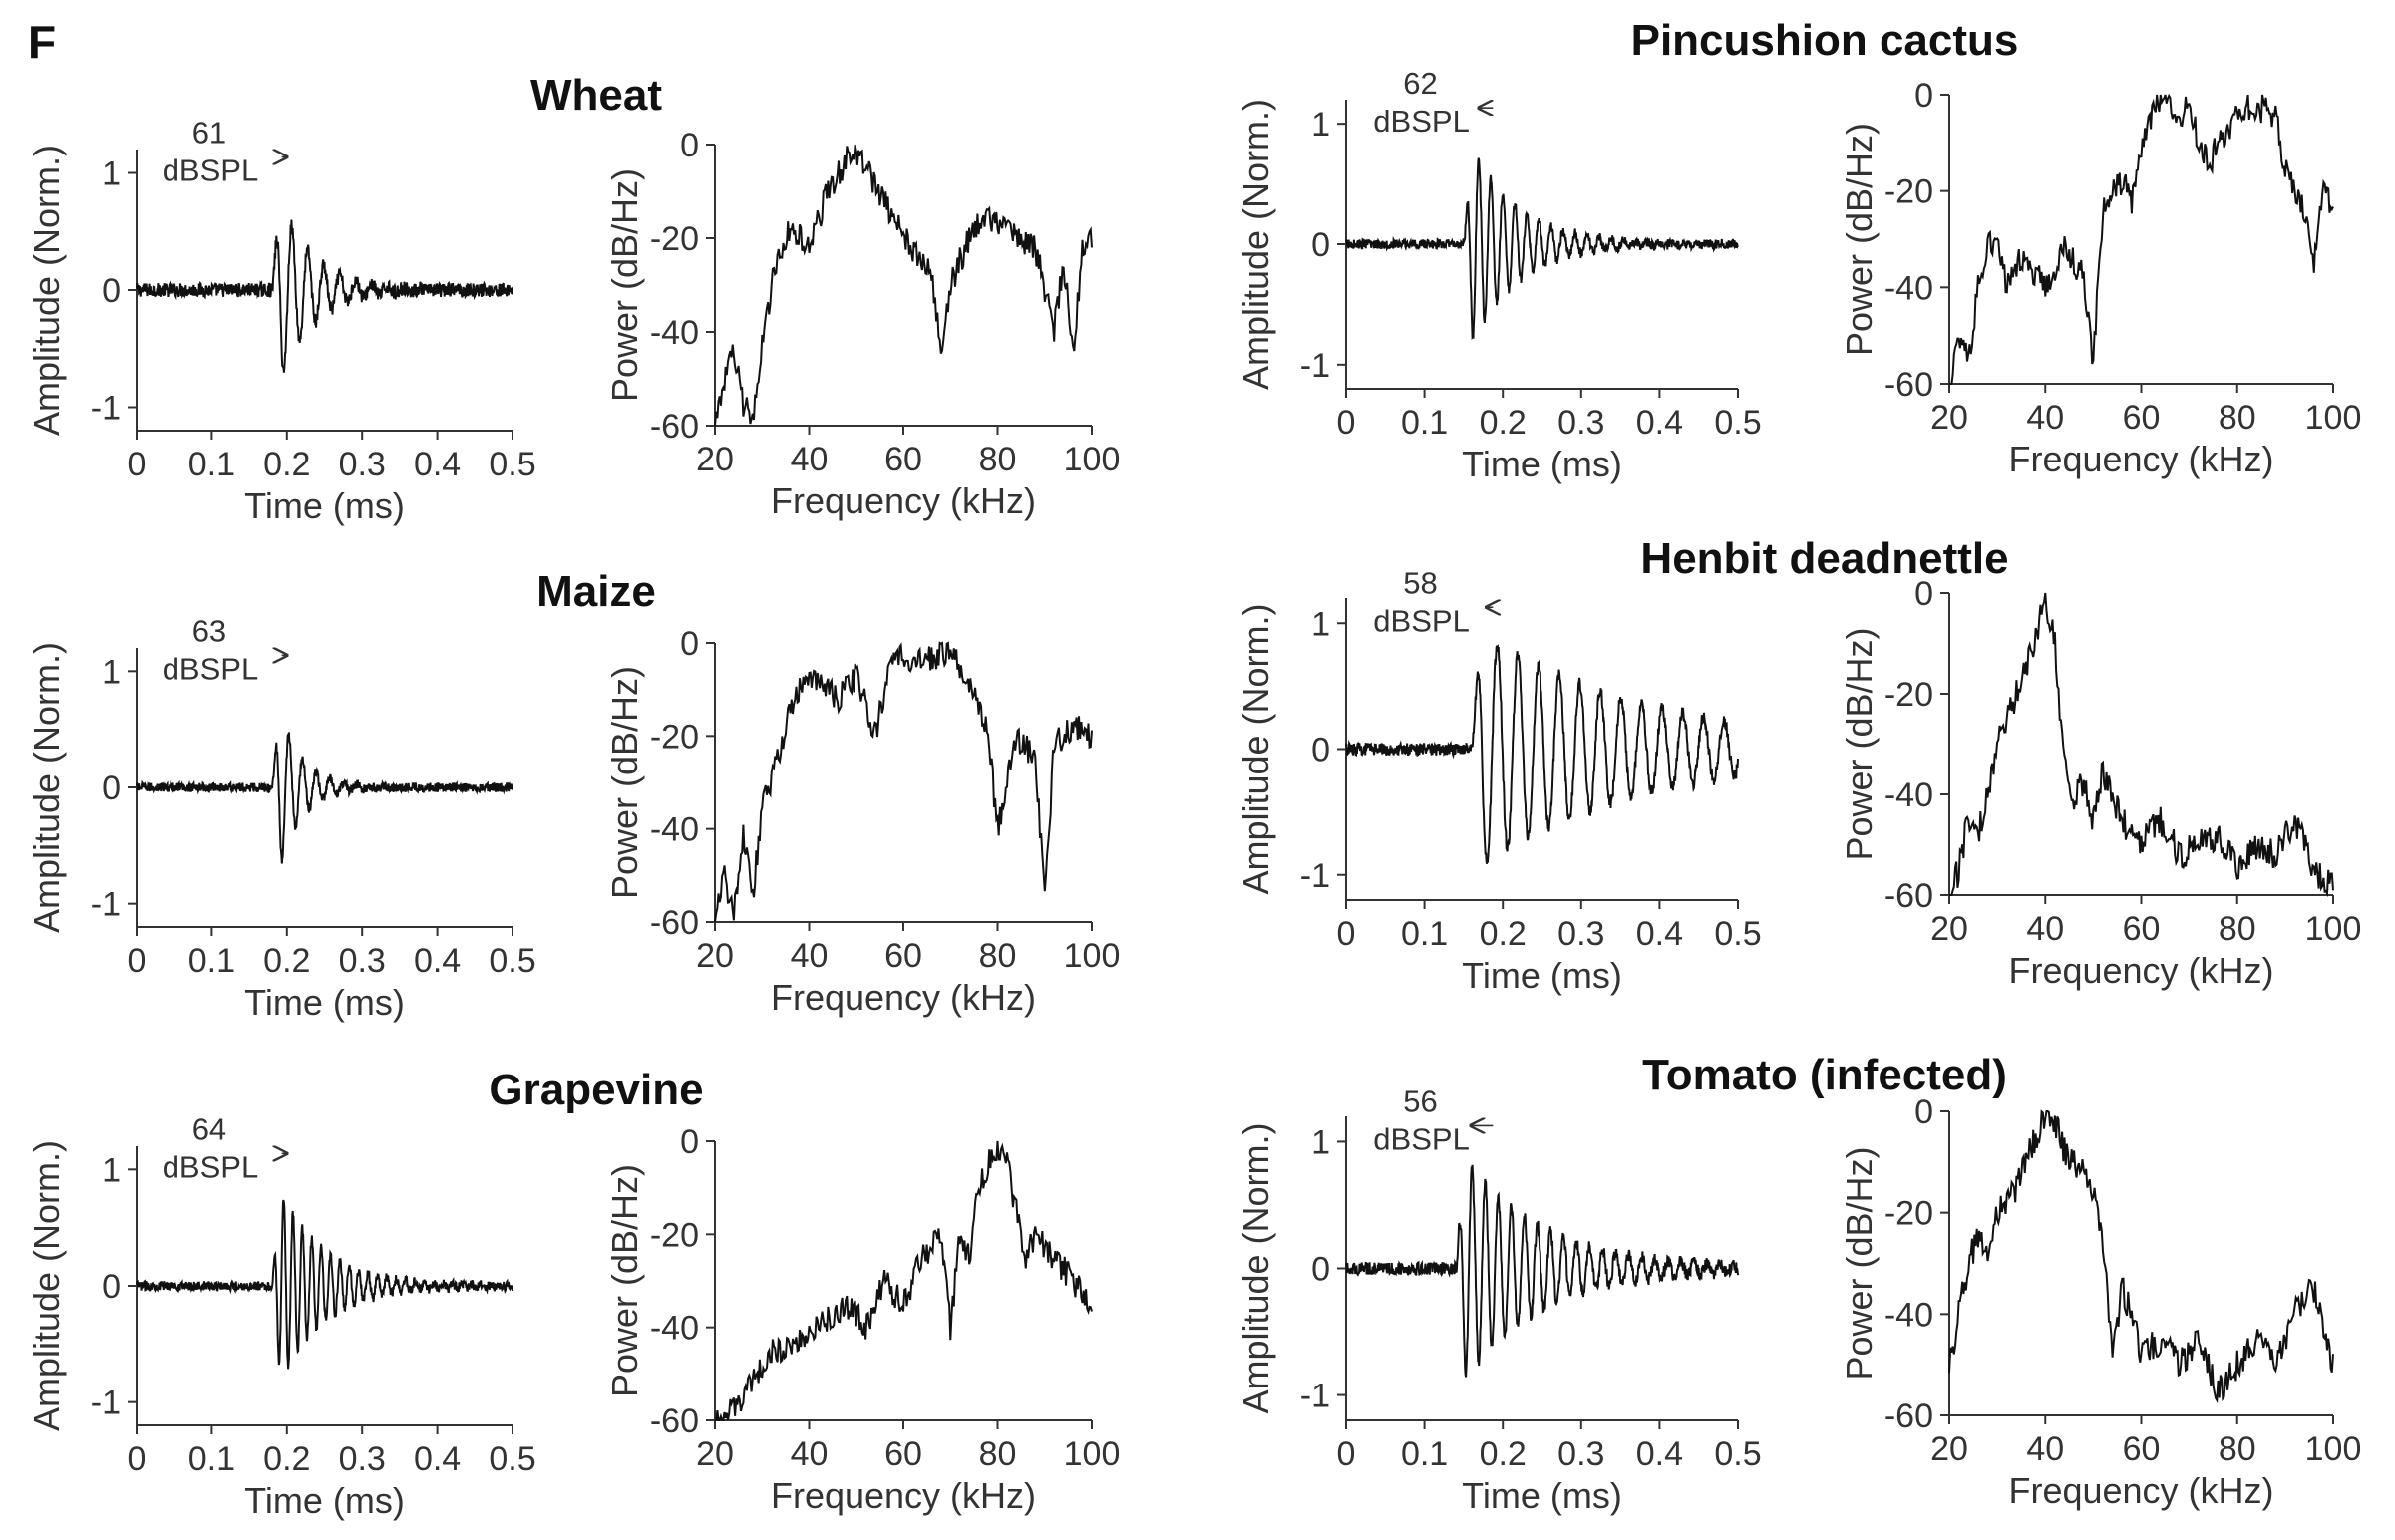 The height and width of the screenshot is (1540, 2395). Describe the element at coordinates (1825, 40) in the screenshot. I see `chart-title: Pincushion cactus` at that location.